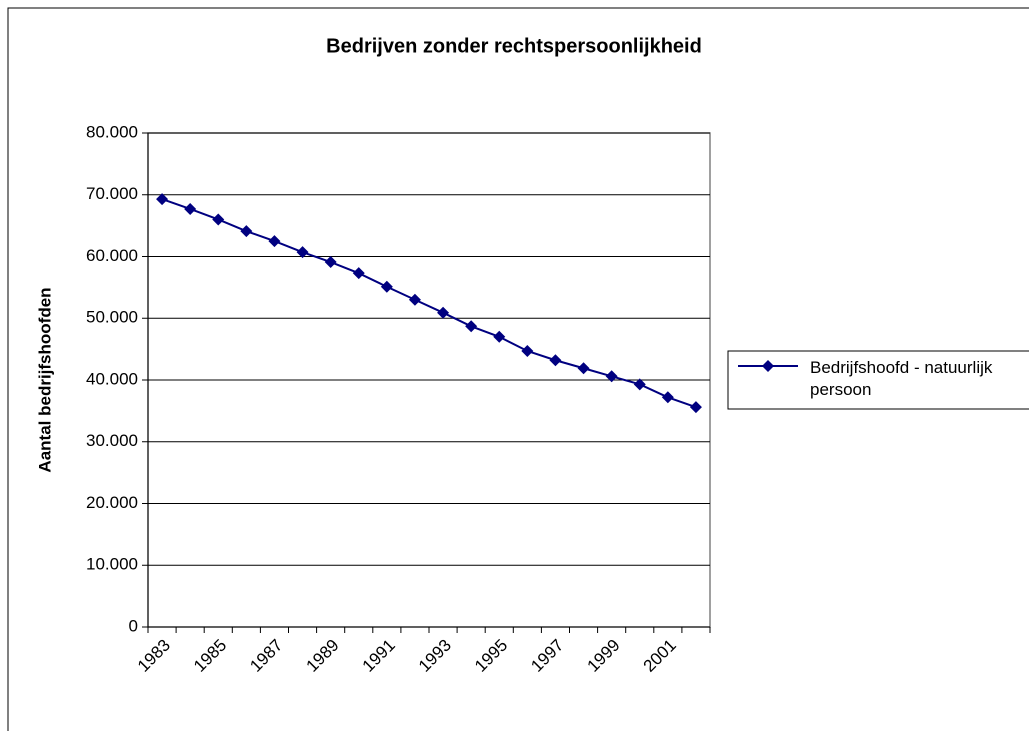 This screenshot has height=731, width=1029. Describe the element at coordinates (112, 255) in the screenshot. I see `y-tick-label: 60.000` at that location.